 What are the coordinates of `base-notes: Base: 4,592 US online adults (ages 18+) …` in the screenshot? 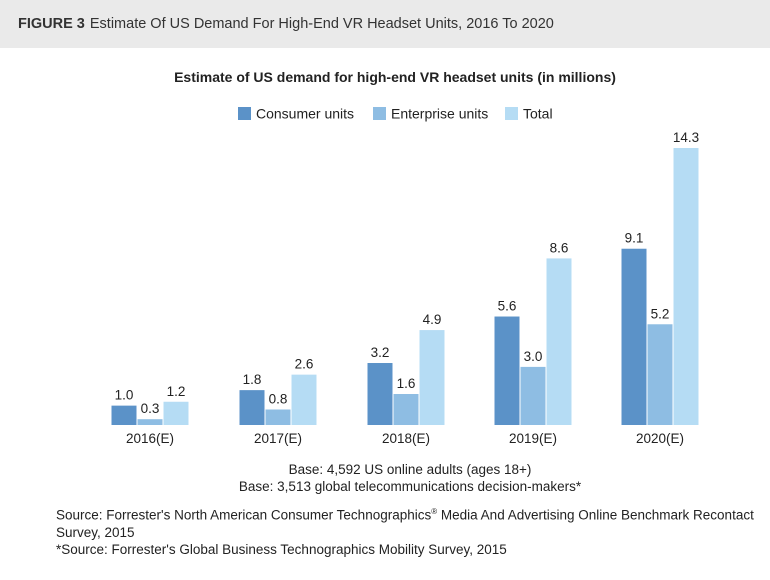 It's located at (385, 478).